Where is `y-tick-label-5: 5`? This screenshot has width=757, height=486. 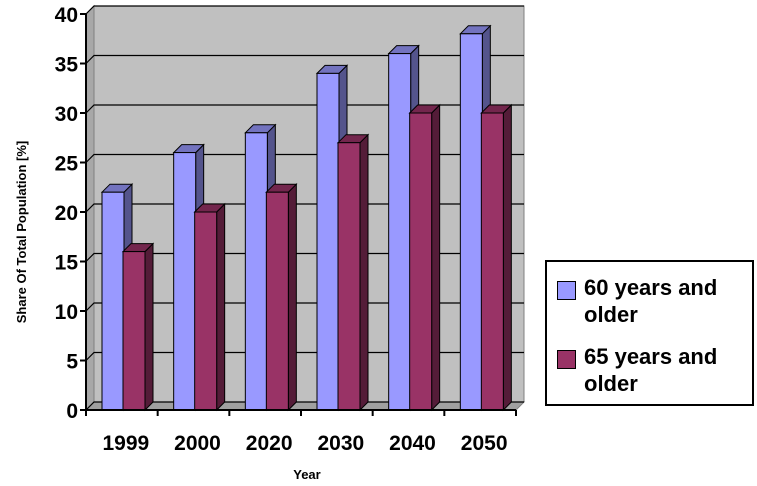
y-tick-label-5: 5 is located at coordinates (72, 362).